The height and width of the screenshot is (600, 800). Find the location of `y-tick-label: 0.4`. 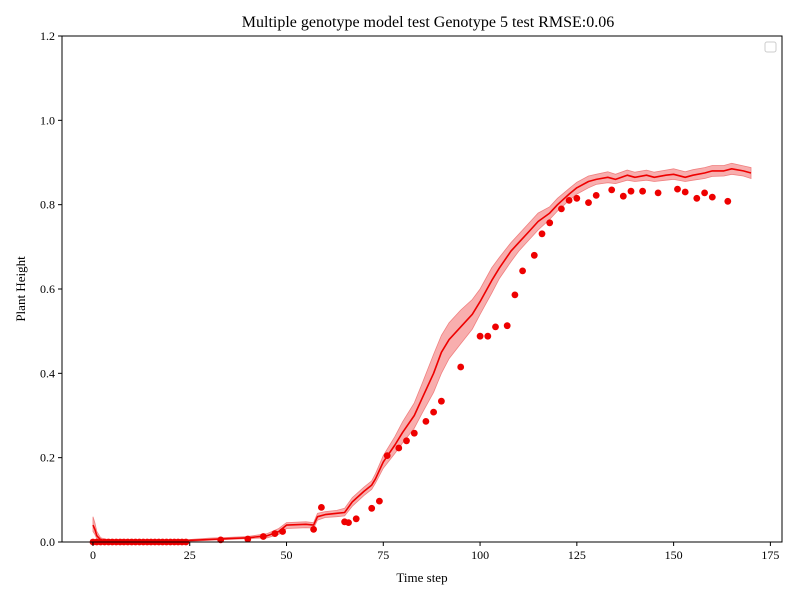

y-tick-label: 0.4 is located at coordinates (47, 373).